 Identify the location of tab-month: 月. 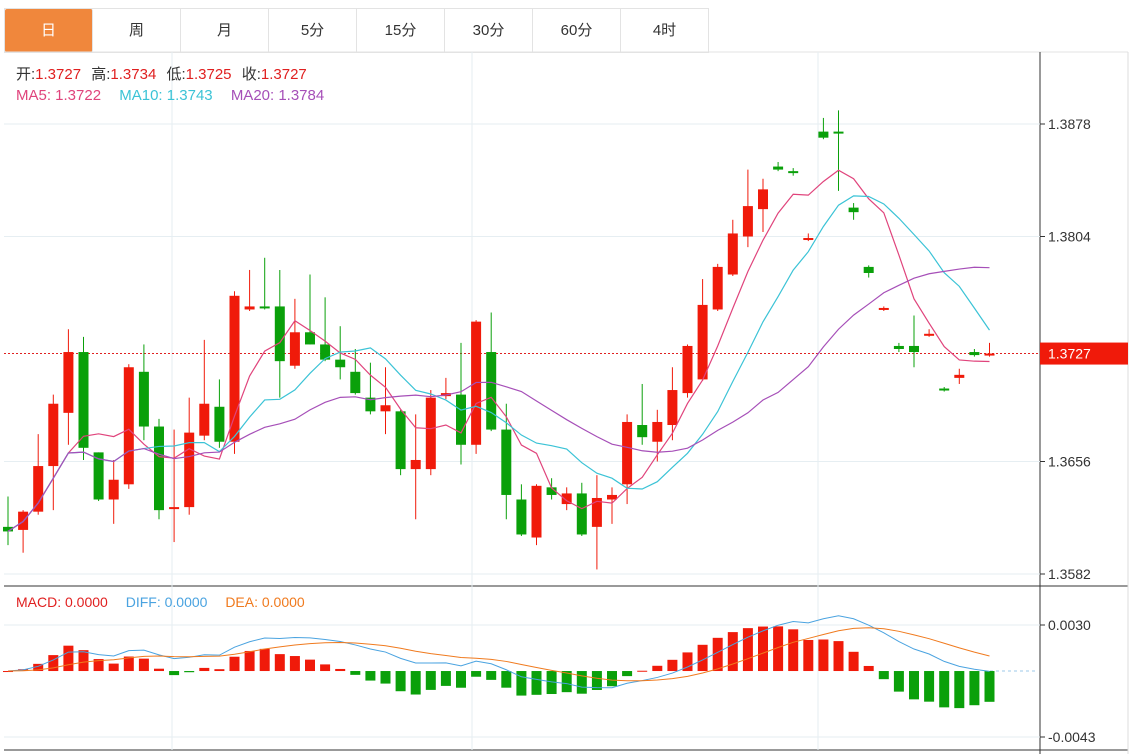
(225, 30).